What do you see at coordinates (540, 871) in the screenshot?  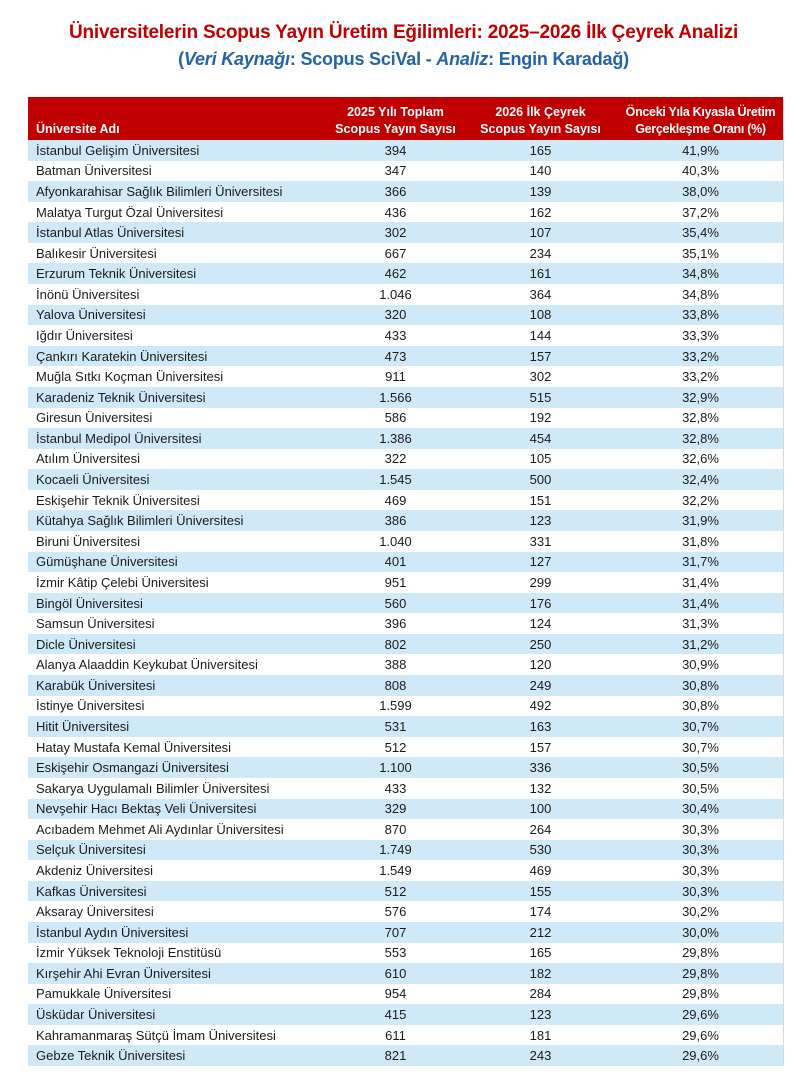 I see `value-2026-q1: 469` at bounding box center [540, 871].